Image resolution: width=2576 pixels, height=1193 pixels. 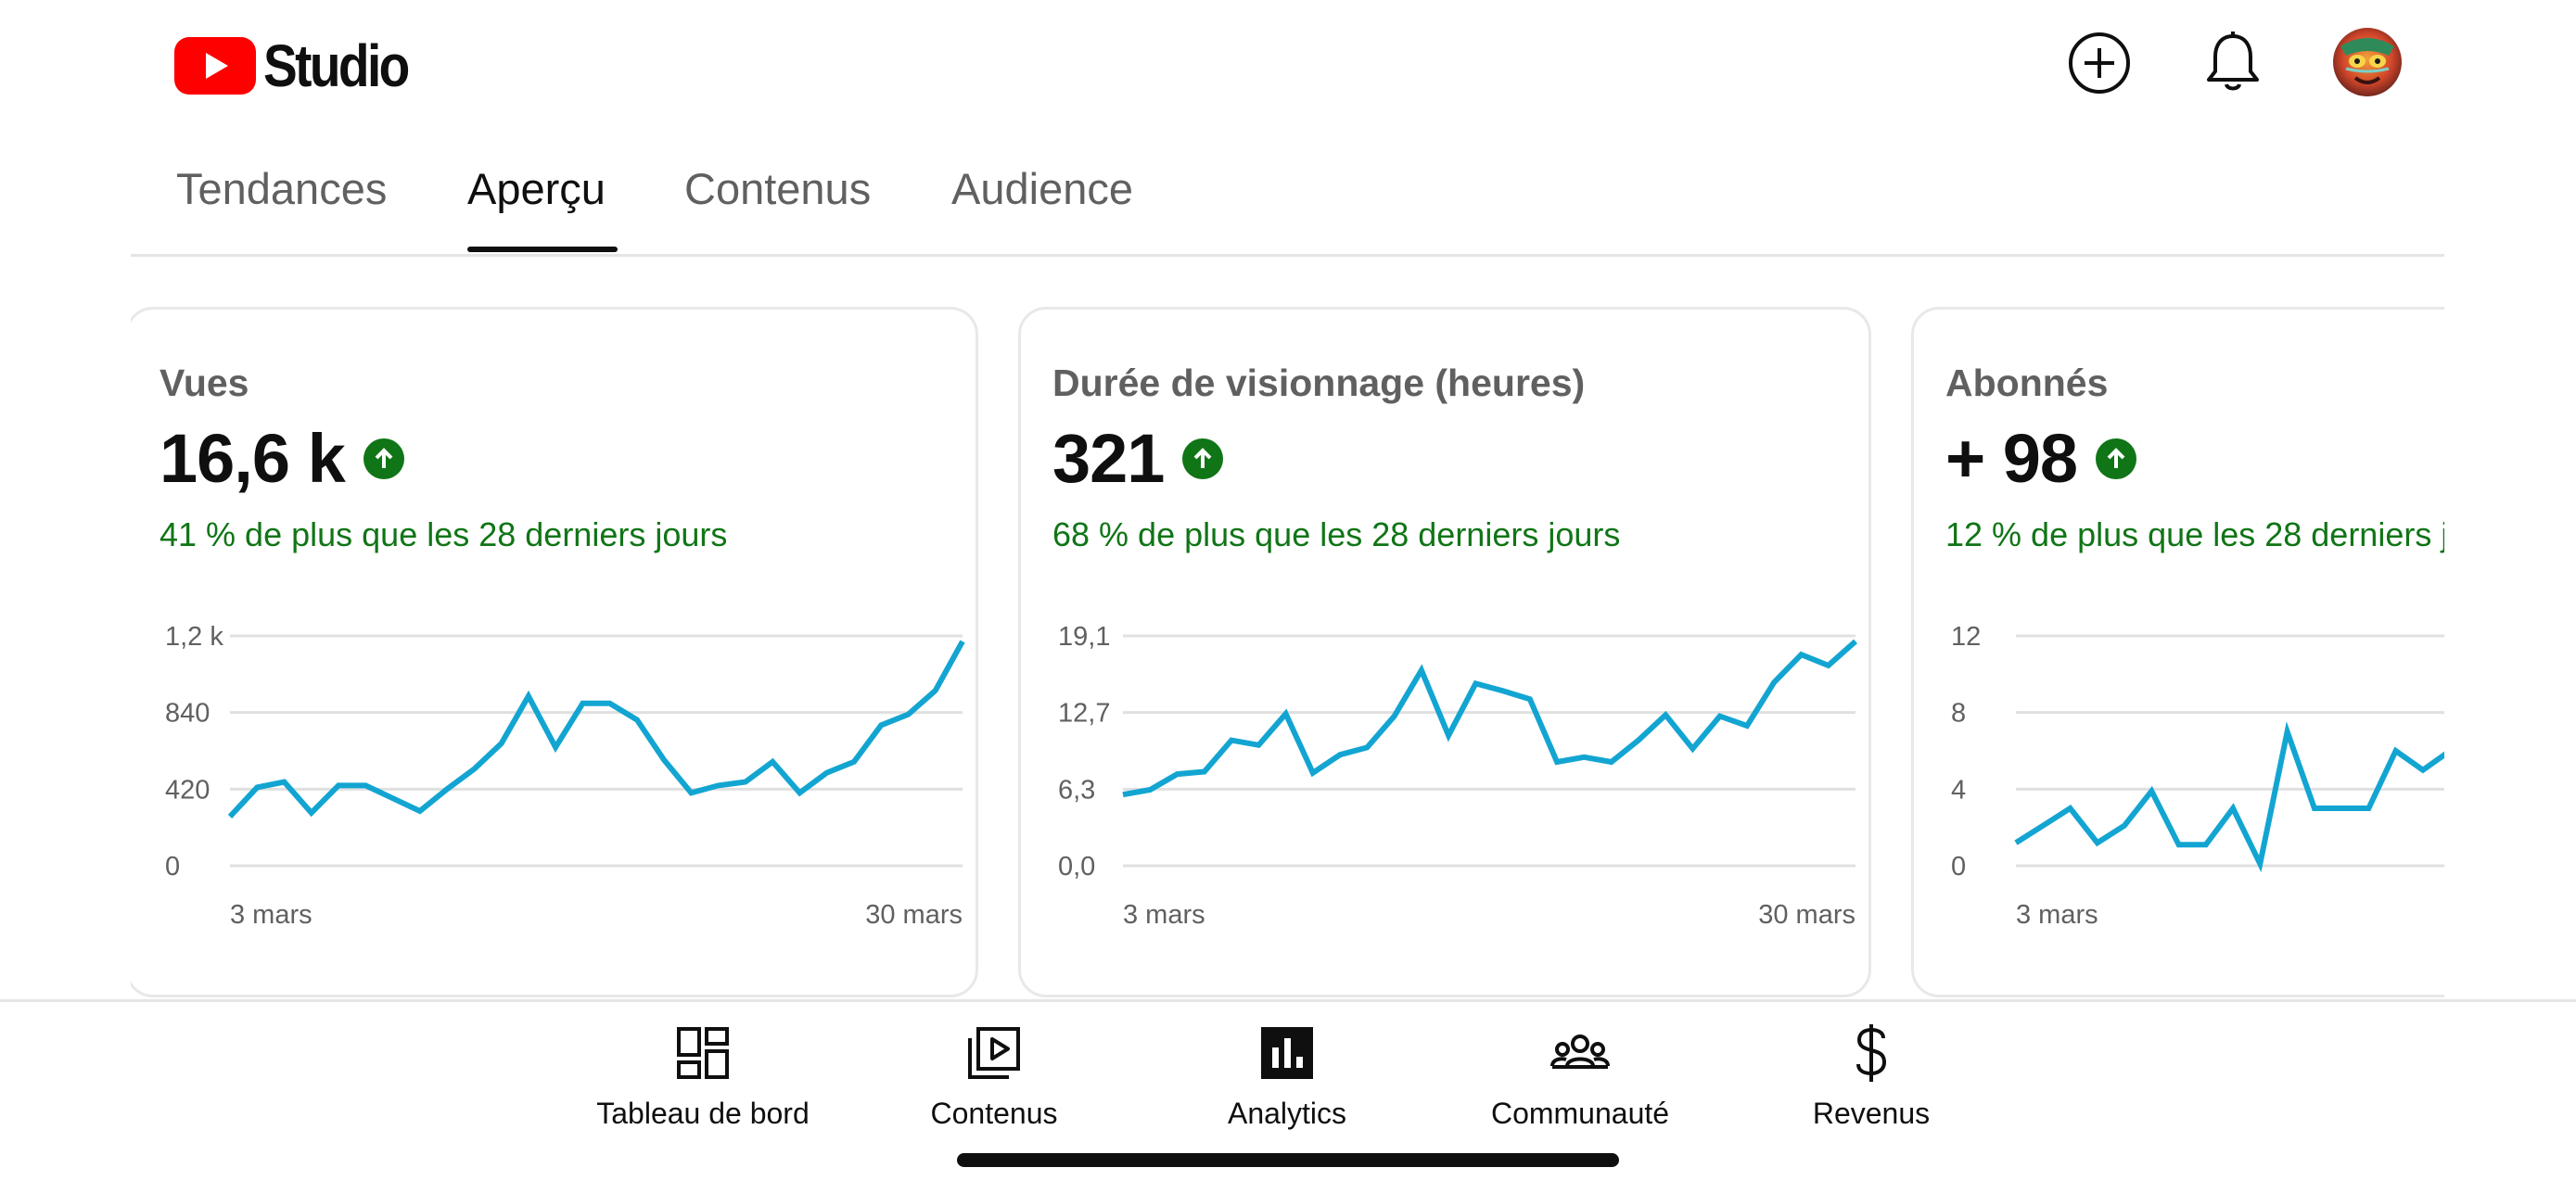 What do you see at coordinates (336, 65) in the screenshot?
I see `logo-text: Studio` at bounding box center [336, 65].